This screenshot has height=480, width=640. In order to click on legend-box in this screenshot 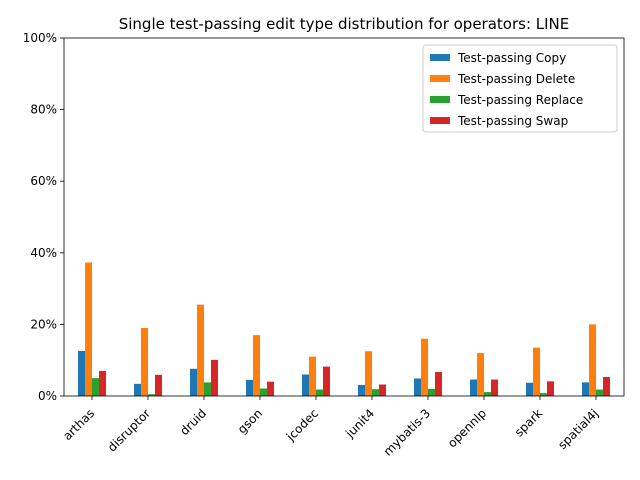, I will do `click(520, 88)`.